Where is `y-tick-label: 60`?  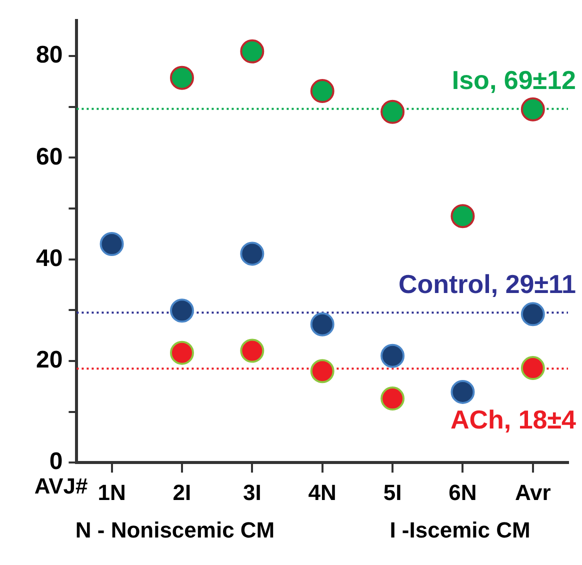 y-tick-label: 60 is located at coordinates (49, 156).